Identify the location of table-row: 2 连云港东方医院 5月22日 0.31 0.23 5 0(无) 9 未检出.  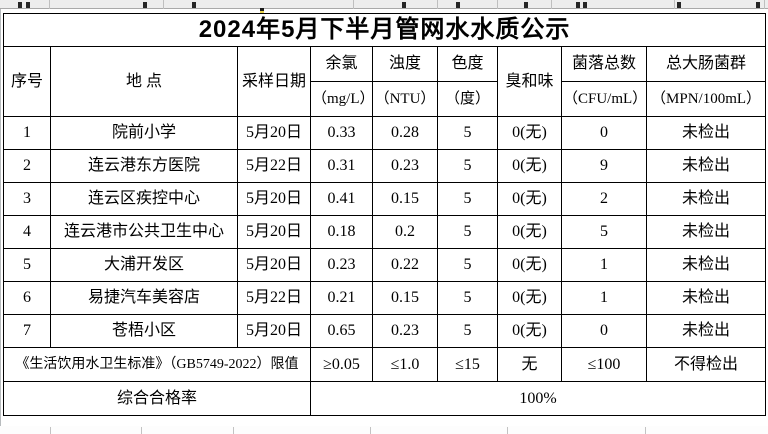
(385, 166).